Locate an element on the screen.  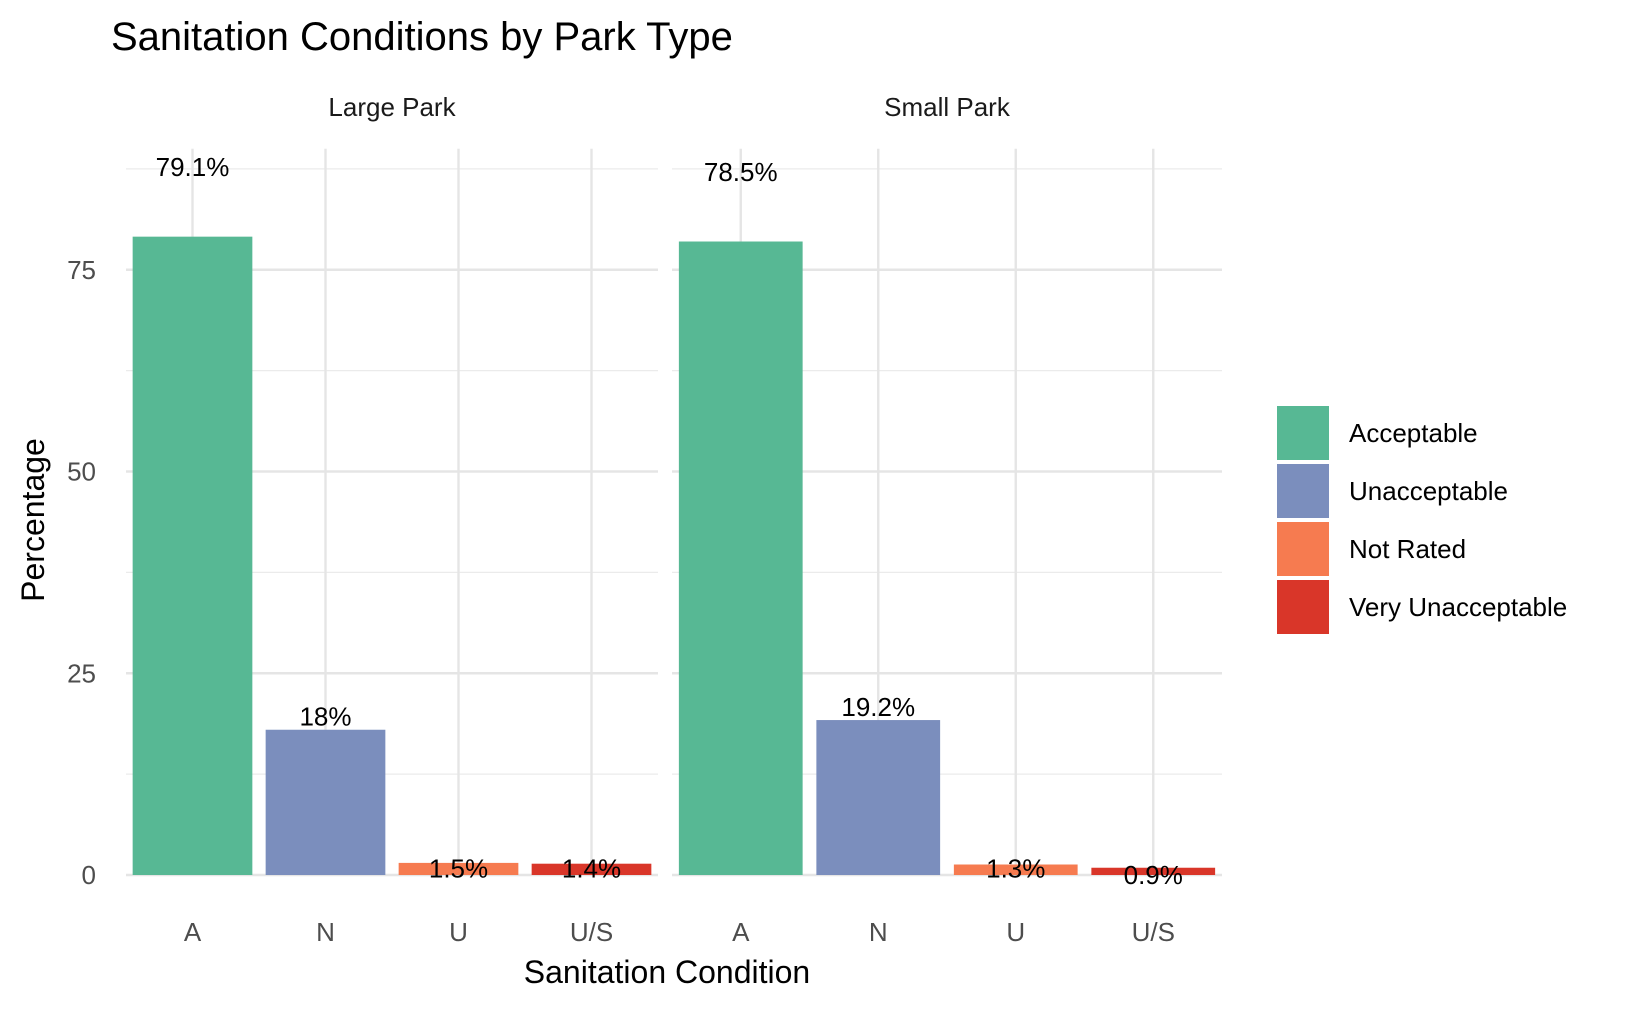
y-tick-label: 50 is located at coordinates (81, 472).